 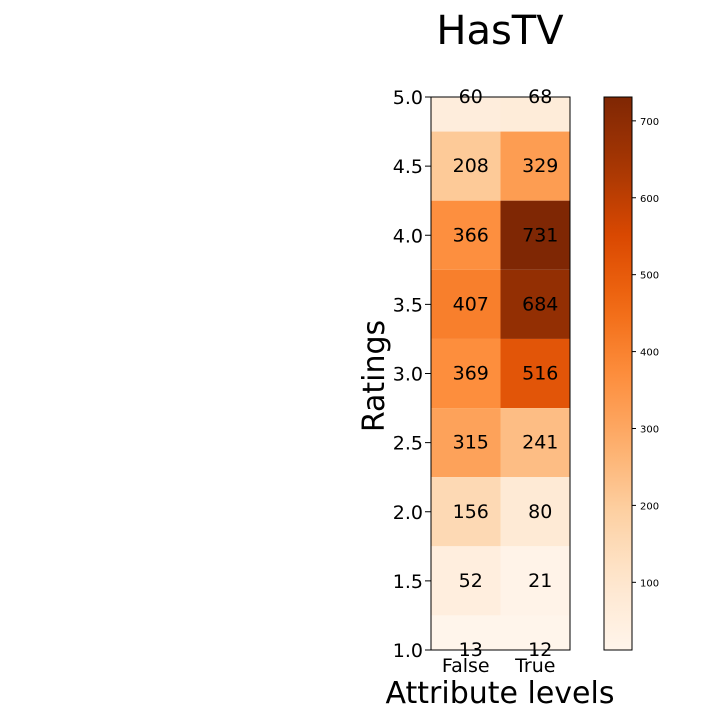 What do you see at coordinates (649, 276) in the screenshot?
I see `colorbar-tick-label: 500` at bounding box center [649, 276].